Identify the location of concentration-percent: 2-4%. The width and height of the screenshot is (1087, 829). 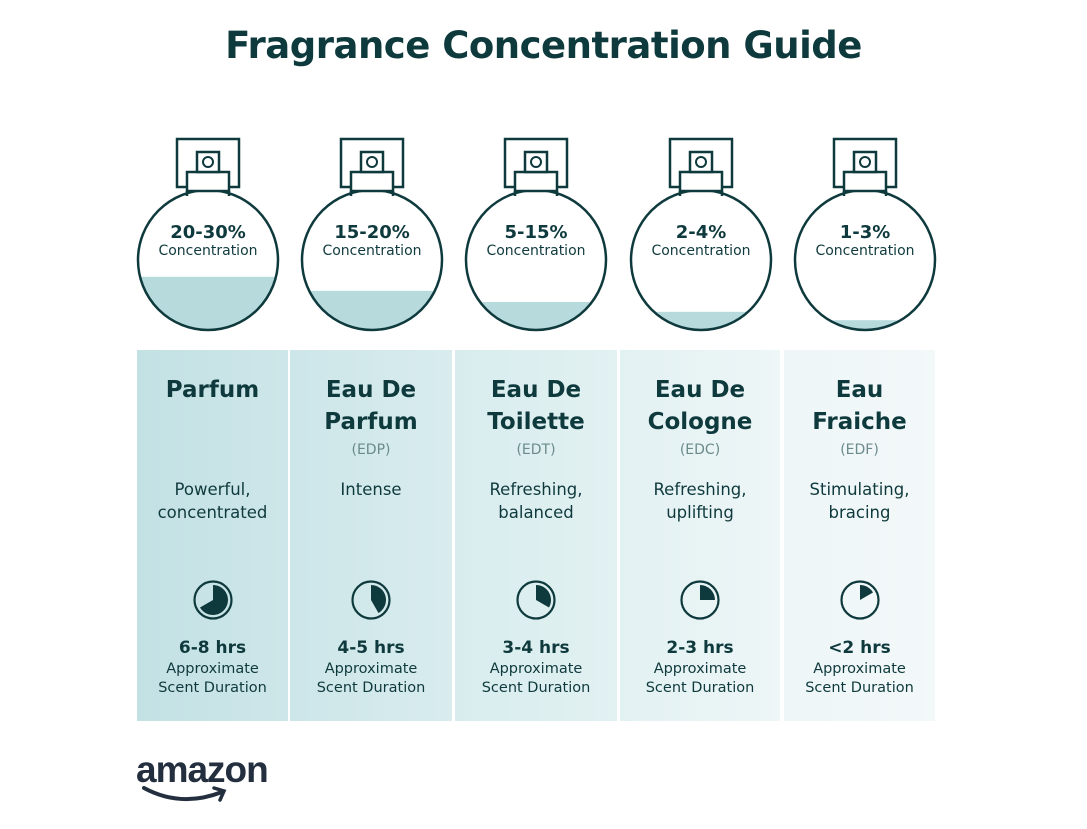
(701, 232).